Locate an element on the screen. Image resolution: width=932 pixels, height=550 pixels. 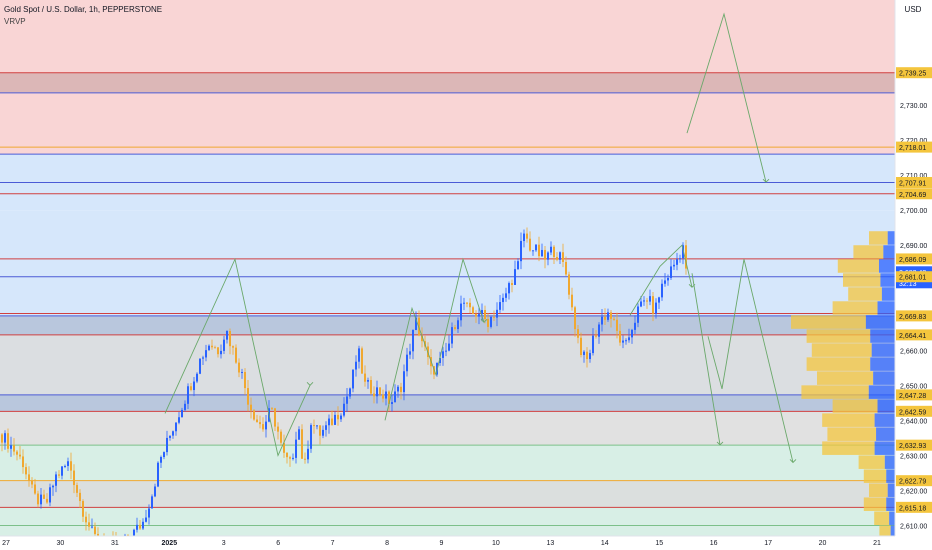
y-tick-label-3: 2,640.00 is located at coordinates (913, 421).